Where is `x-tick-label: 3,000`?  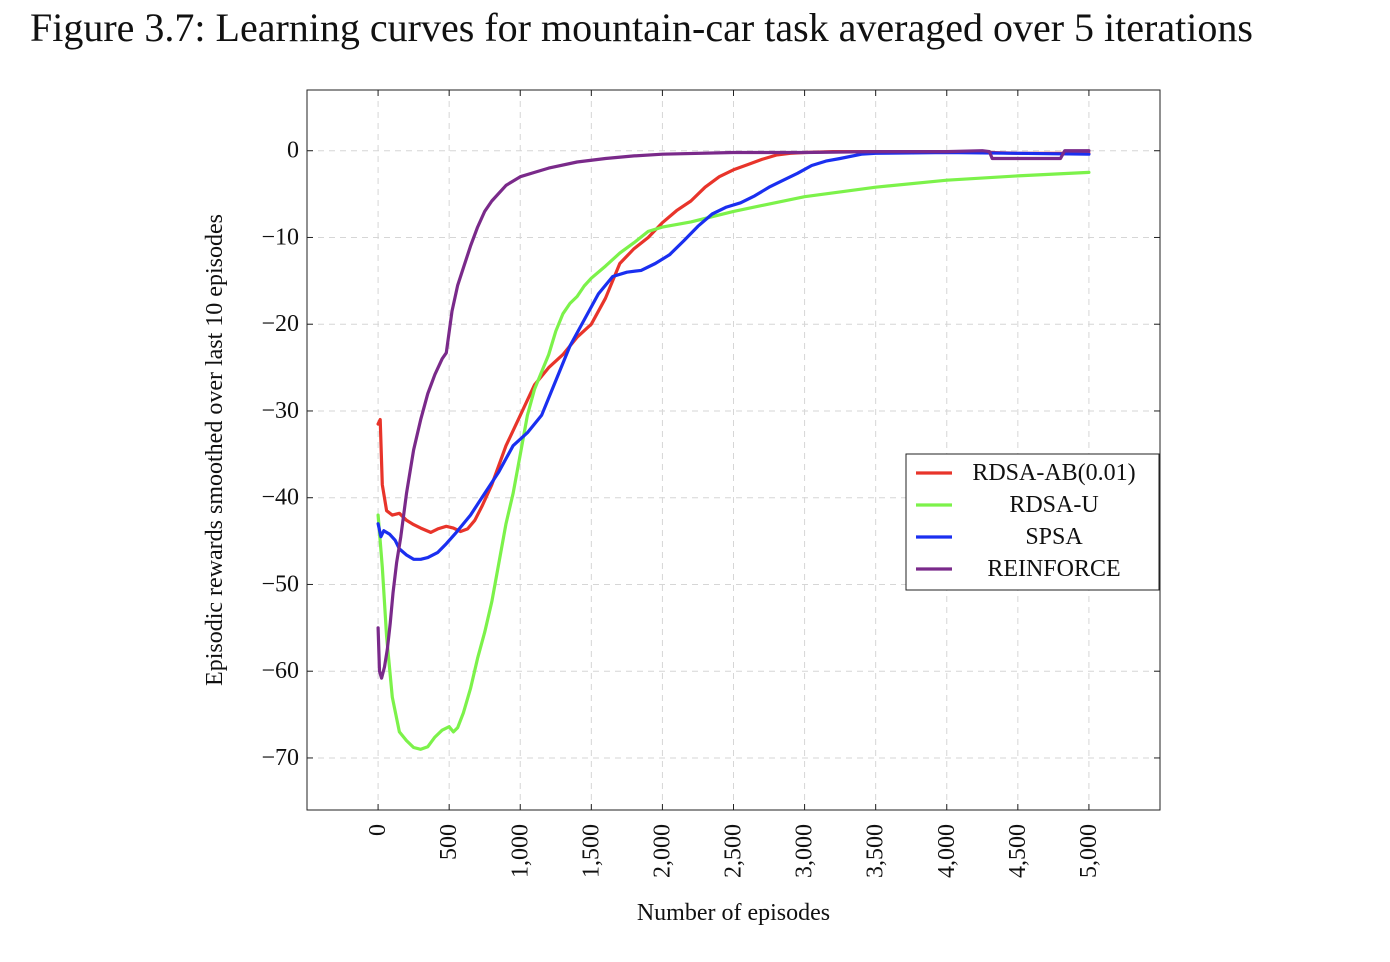 x-tick-label: 3,000 is located at coordinates (805, 851).